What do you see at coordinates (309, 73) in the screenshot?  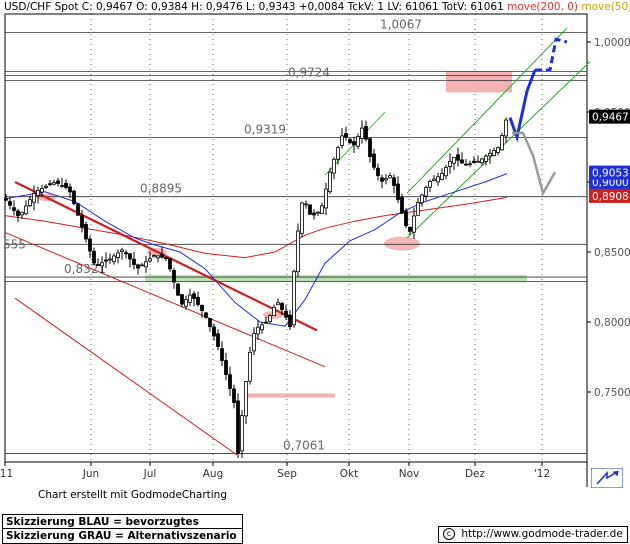 I see `level-label: 0,9724` at bounding box center [309, 73].